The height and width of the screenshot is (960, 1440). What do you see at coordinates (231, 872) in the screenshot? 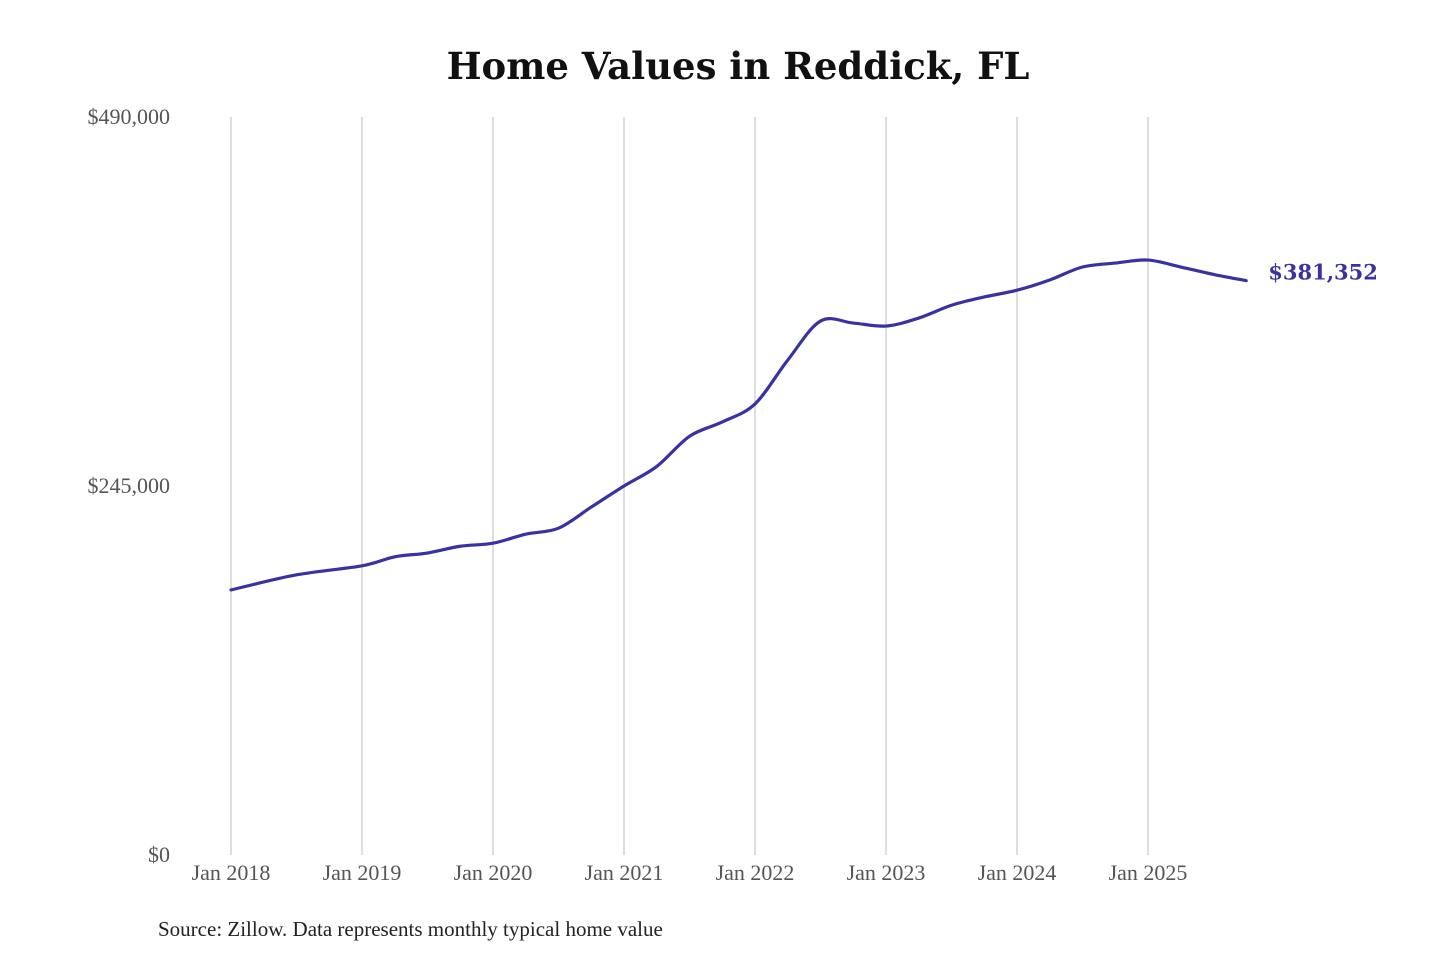
I see `x-tick-label: Jan 2018` at bounding box center [231, 872].